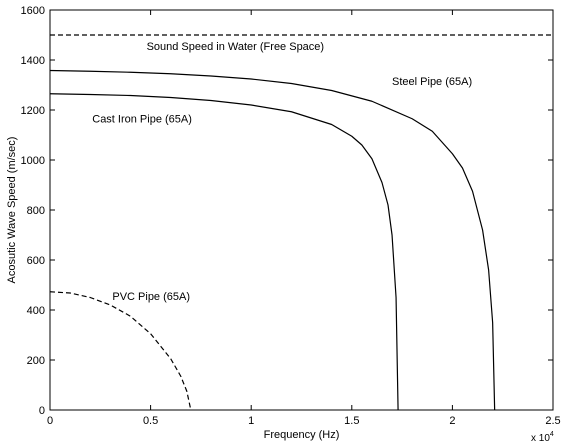 The image size is (565, 445). What do you see at coordinates (302, 435) in the screenshot?
I see `x-axis-label: Frequency (Hz)` at bounding box center [302, 435].